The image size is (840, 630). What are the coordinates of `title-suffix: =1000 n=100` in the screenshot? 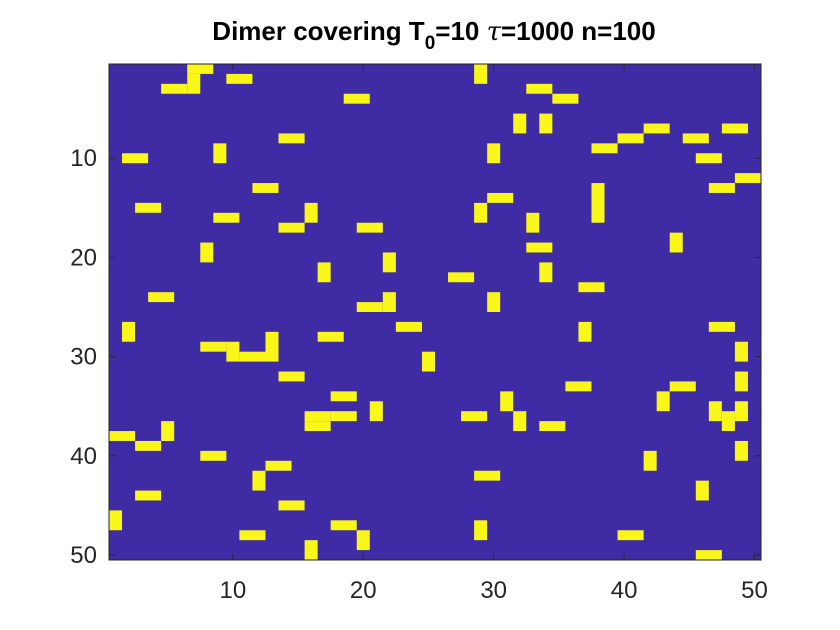 It's located at (578, 31).